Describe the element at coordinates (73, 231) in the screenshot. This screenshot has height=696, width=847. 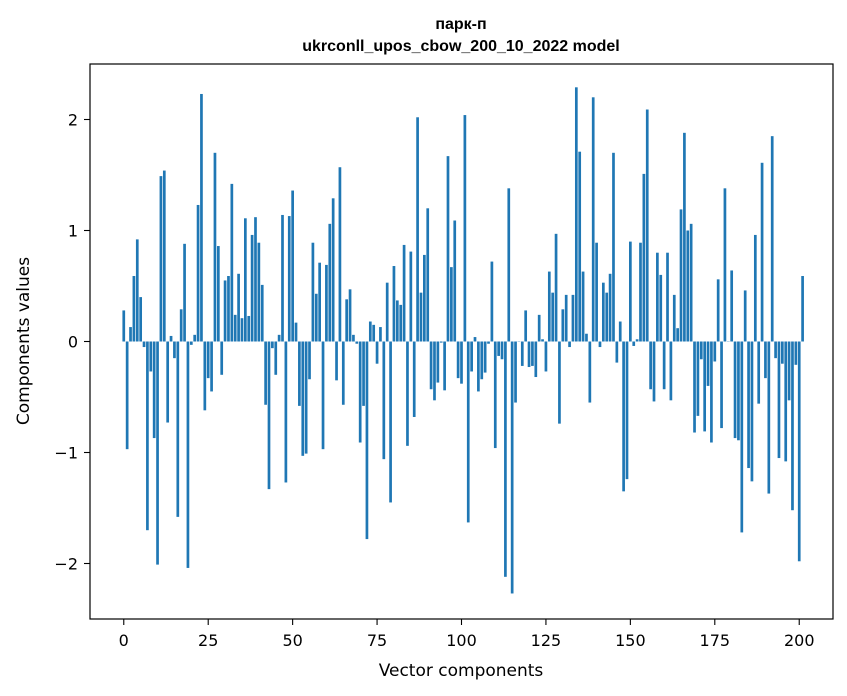
I see `y-tick-label: 1` at that location.